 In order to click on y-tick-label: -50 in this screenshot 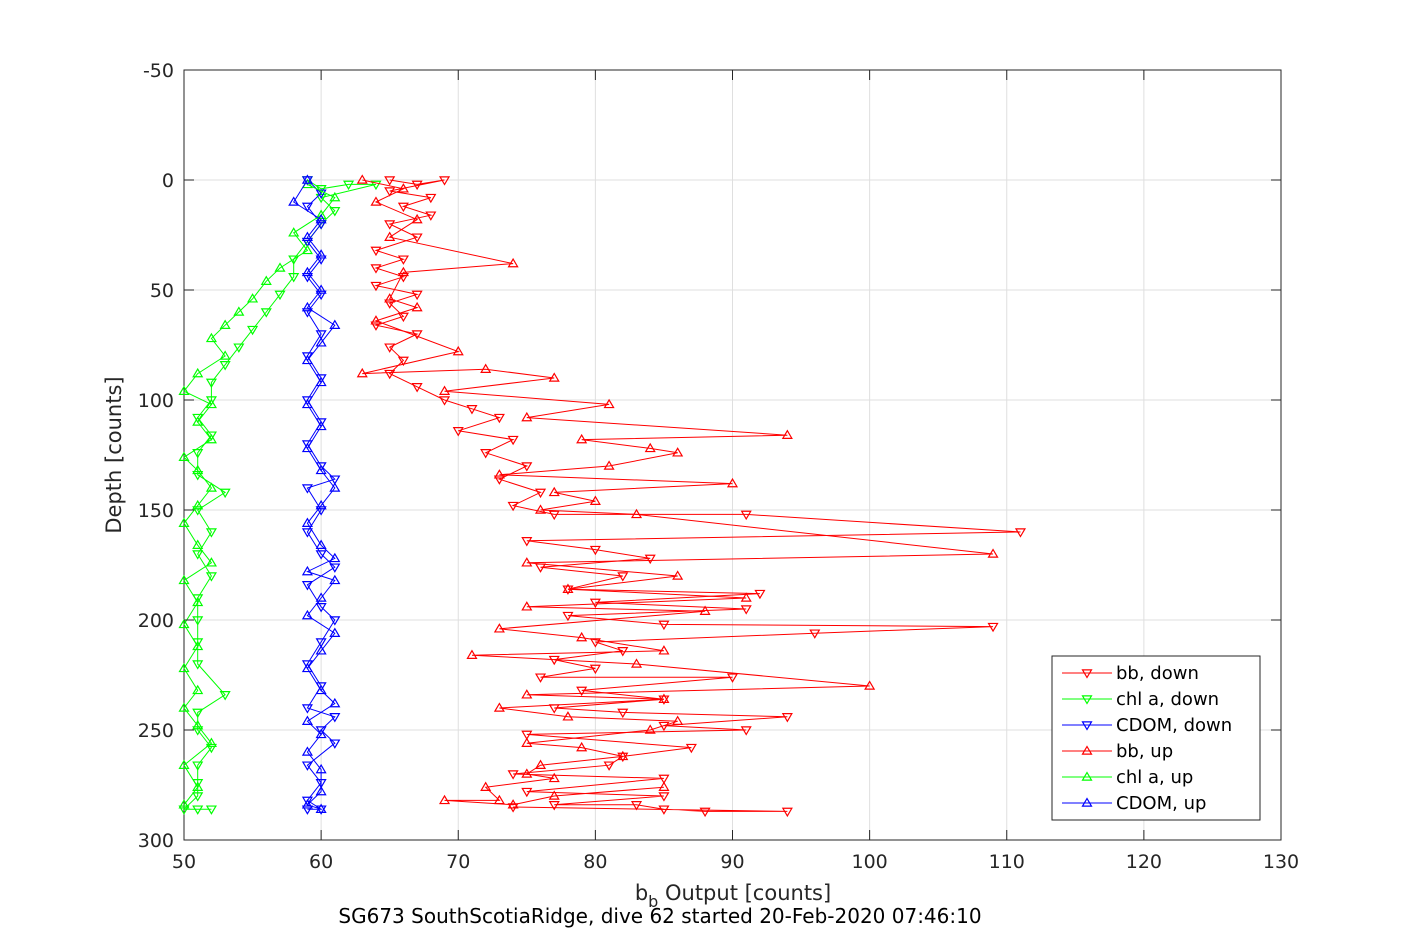, I will do `click(158, 71)`.